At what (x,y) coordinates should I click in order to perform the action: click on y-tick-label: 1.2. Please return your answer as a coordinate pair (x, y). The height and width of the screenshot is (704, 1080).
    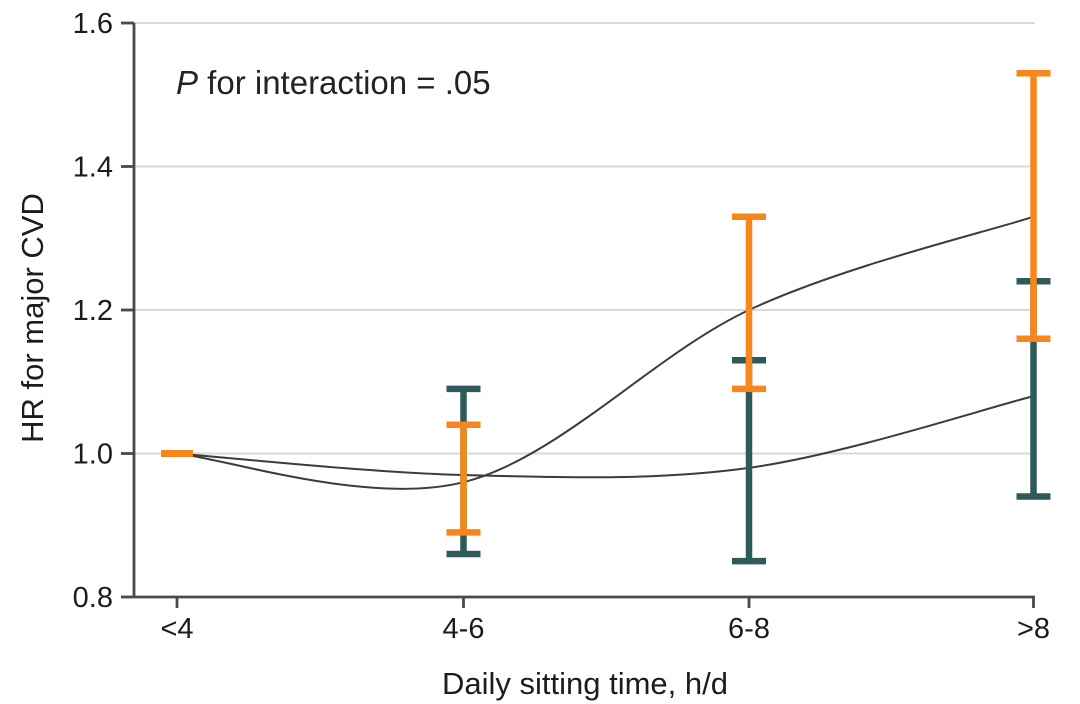
    Looking at the image, I should click on (93, 311).